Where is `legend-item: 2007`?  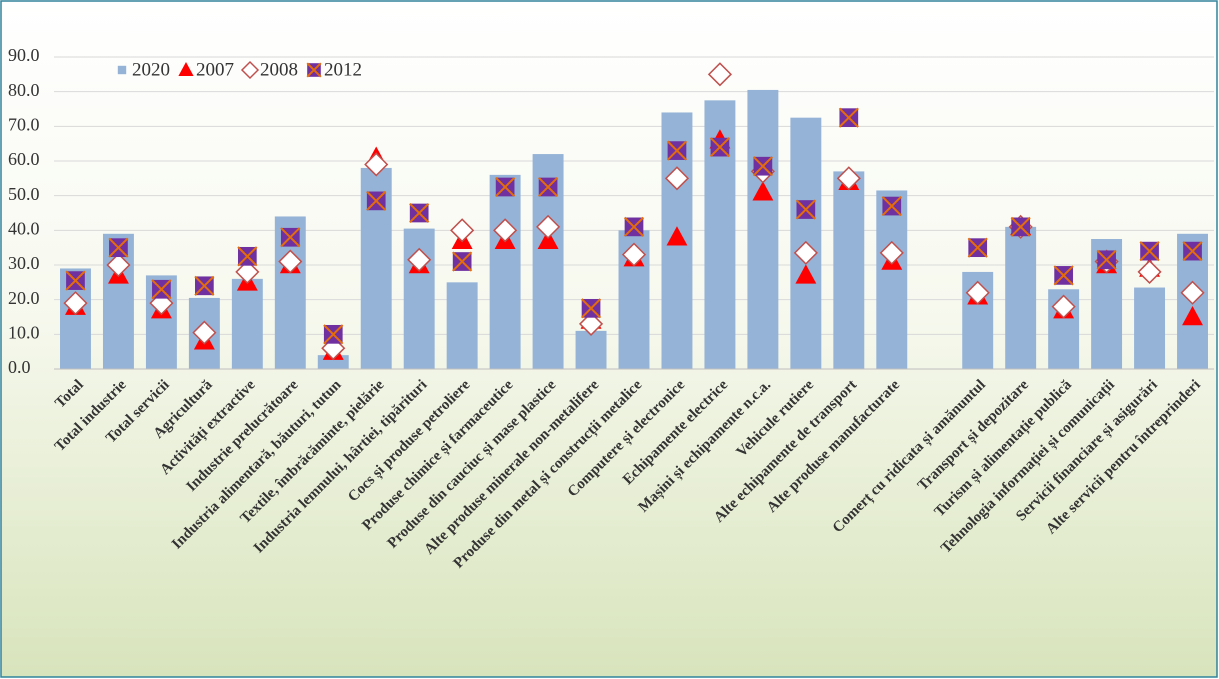
legend-item: 2007 is located at coordinates (206, 69).